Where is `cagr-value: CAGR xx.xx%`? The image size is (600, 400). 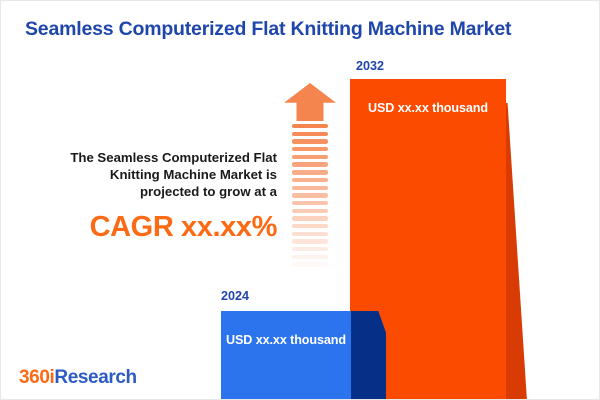
cagr-value: CAGR xx.xx% is located at coordinates (183, 227).